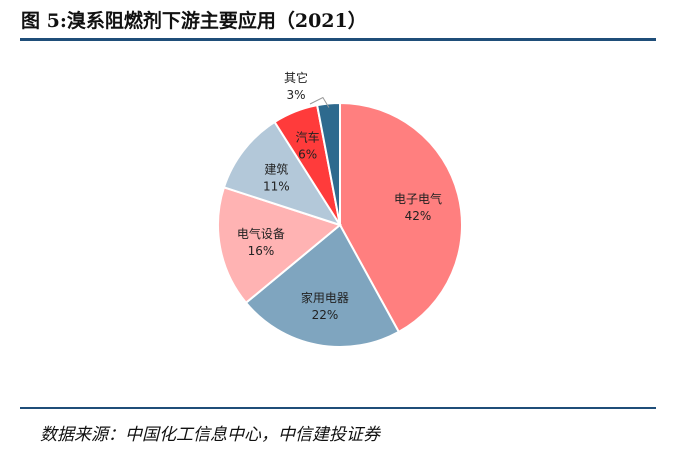  What do you see at coordinates (338, 408) in the screenshot?
I see `bottom-divider` at bounding box center [338, 408].